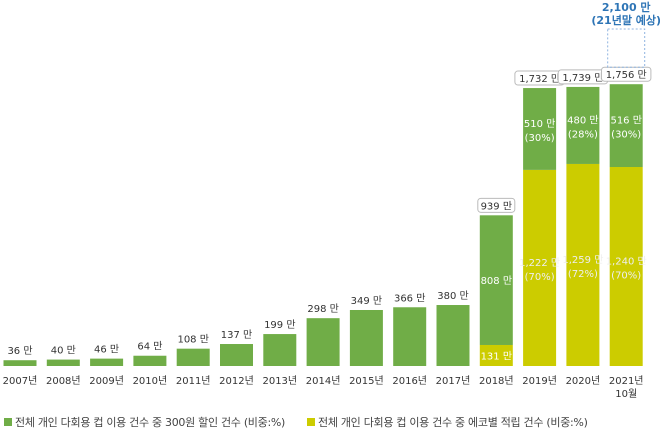 This screenshot has height=431, width=660. Describe the element at coordinates (625, 121) in the screenshot. I see `segment-label: 516 만` at that location.